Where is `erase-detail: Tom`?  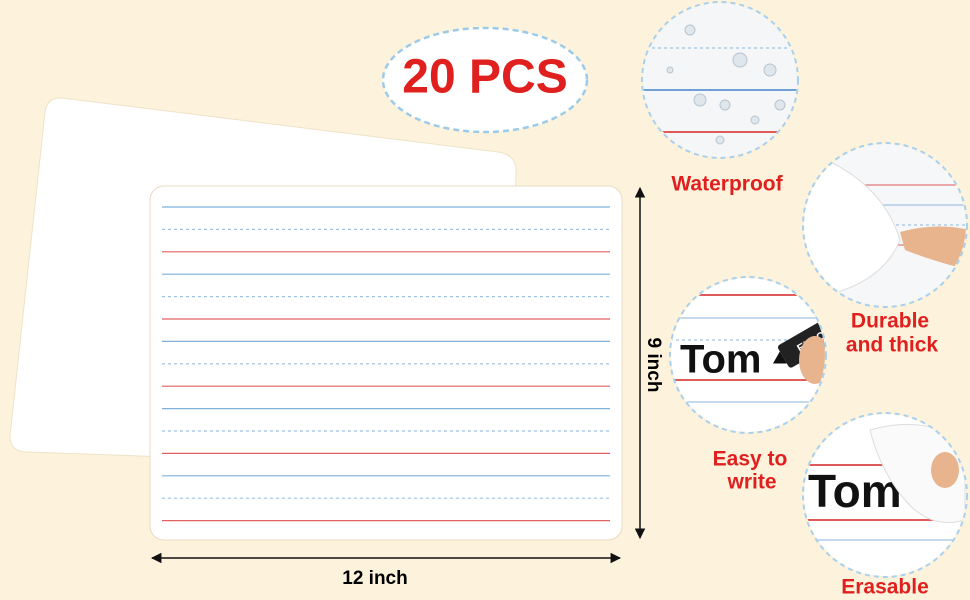 erase-detail: Tom is located at coordinates (885, 495).